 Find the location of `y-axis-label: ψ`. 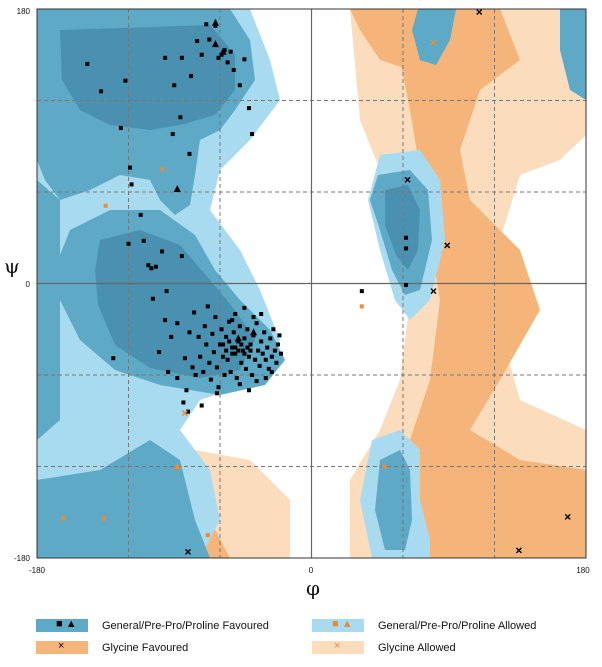

y-axis-label: ψ is located at coordinates (12, 266).